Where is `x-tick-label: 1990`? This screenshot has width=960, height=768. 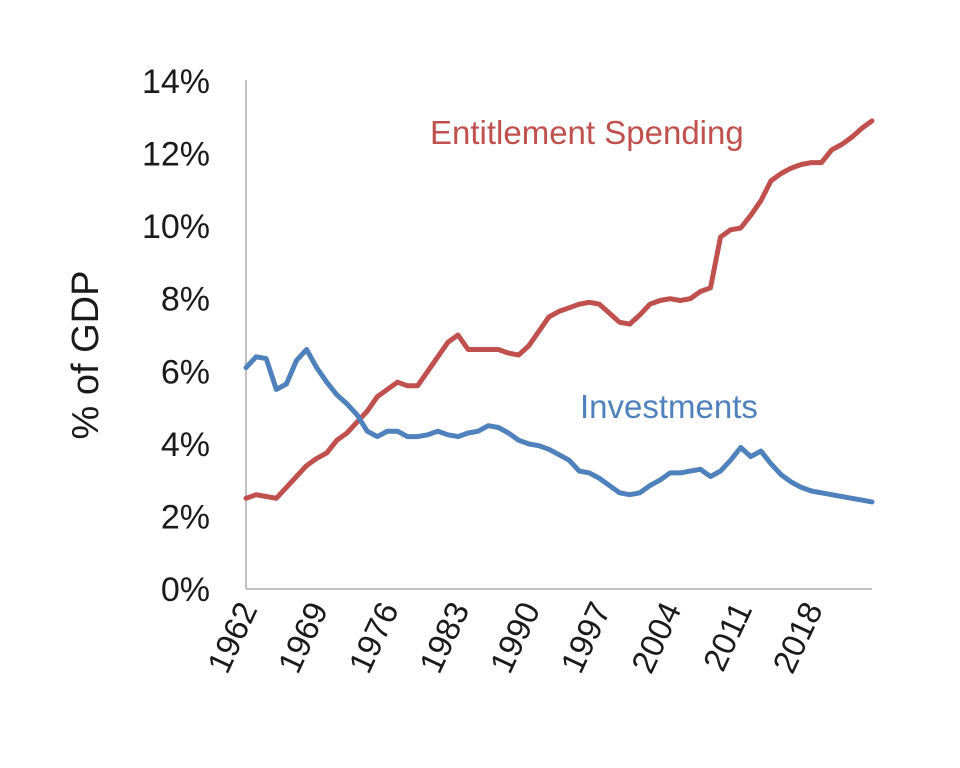
x-tick-label: 1990 is located at coordinates (514, 637).